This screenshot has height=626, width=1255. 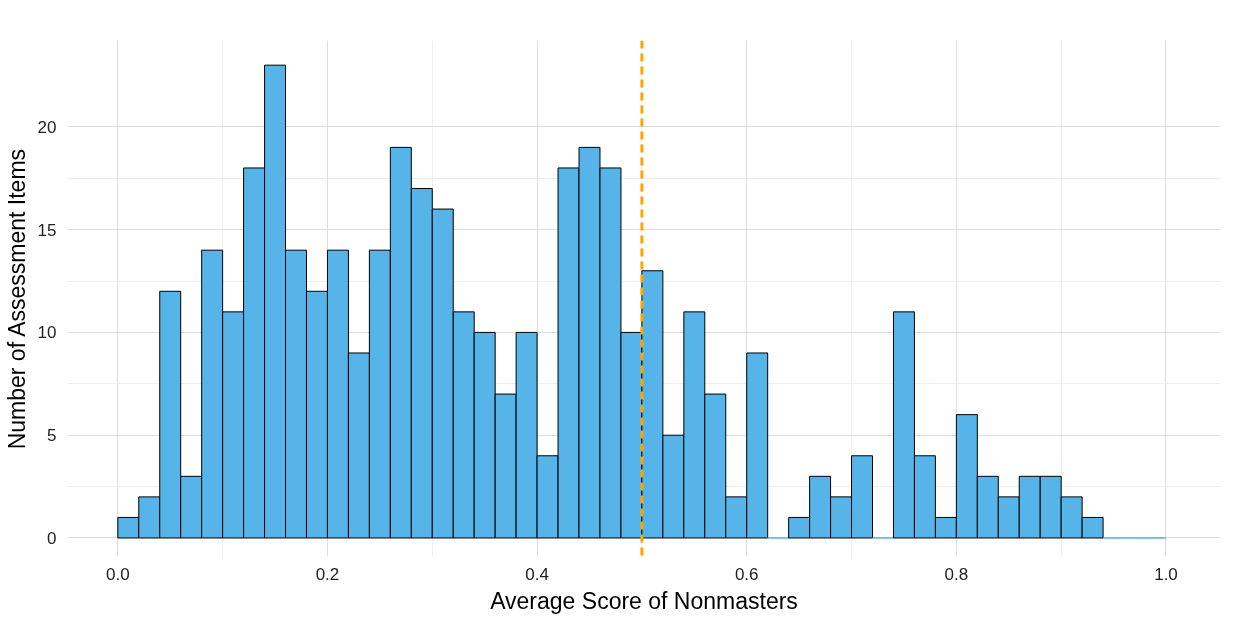 I want to click on y-axis-title: Number of Assessment Items, so click(x=16, y=299).